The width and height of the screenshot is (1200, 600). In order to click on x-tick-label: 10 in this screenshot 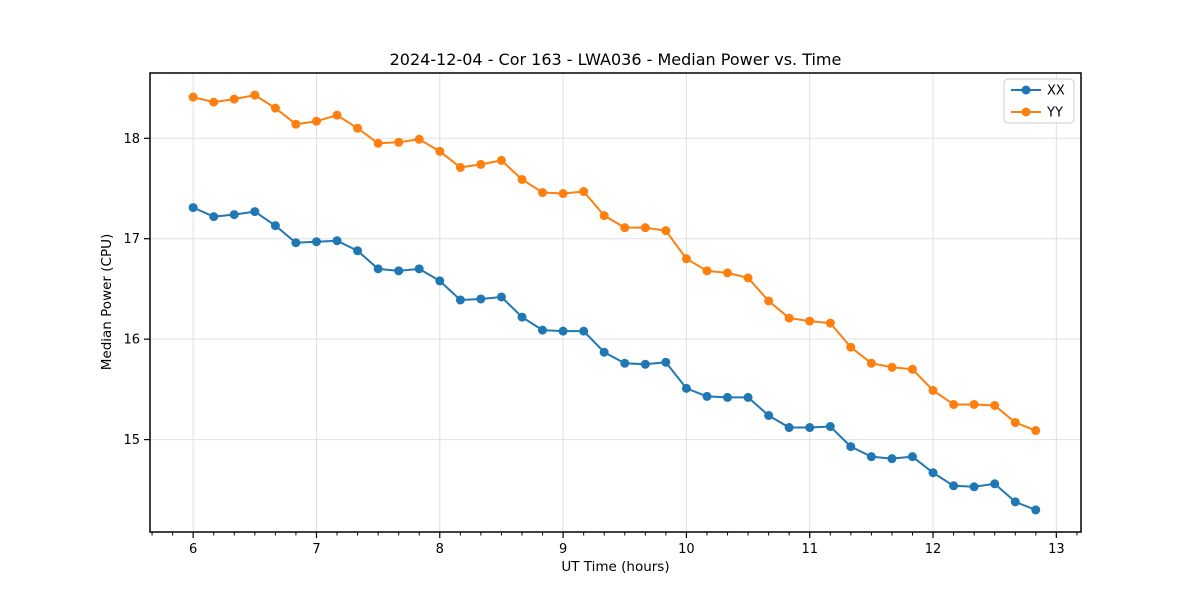, I will do `click(686, 549)`.